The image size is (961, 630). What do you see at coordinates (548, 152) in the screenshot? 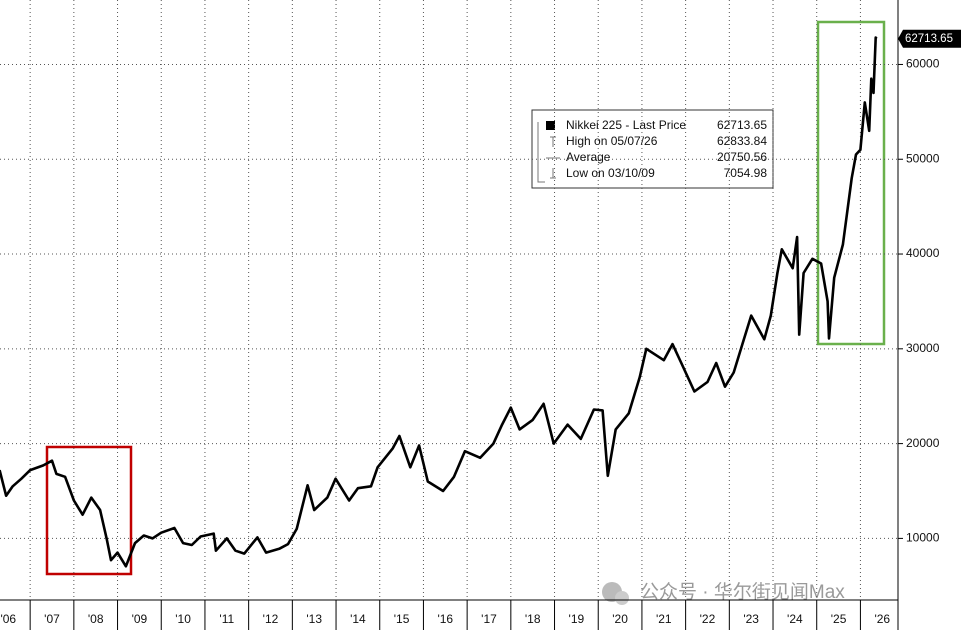
I see `legend-icons` at bounding box center [548, 152].